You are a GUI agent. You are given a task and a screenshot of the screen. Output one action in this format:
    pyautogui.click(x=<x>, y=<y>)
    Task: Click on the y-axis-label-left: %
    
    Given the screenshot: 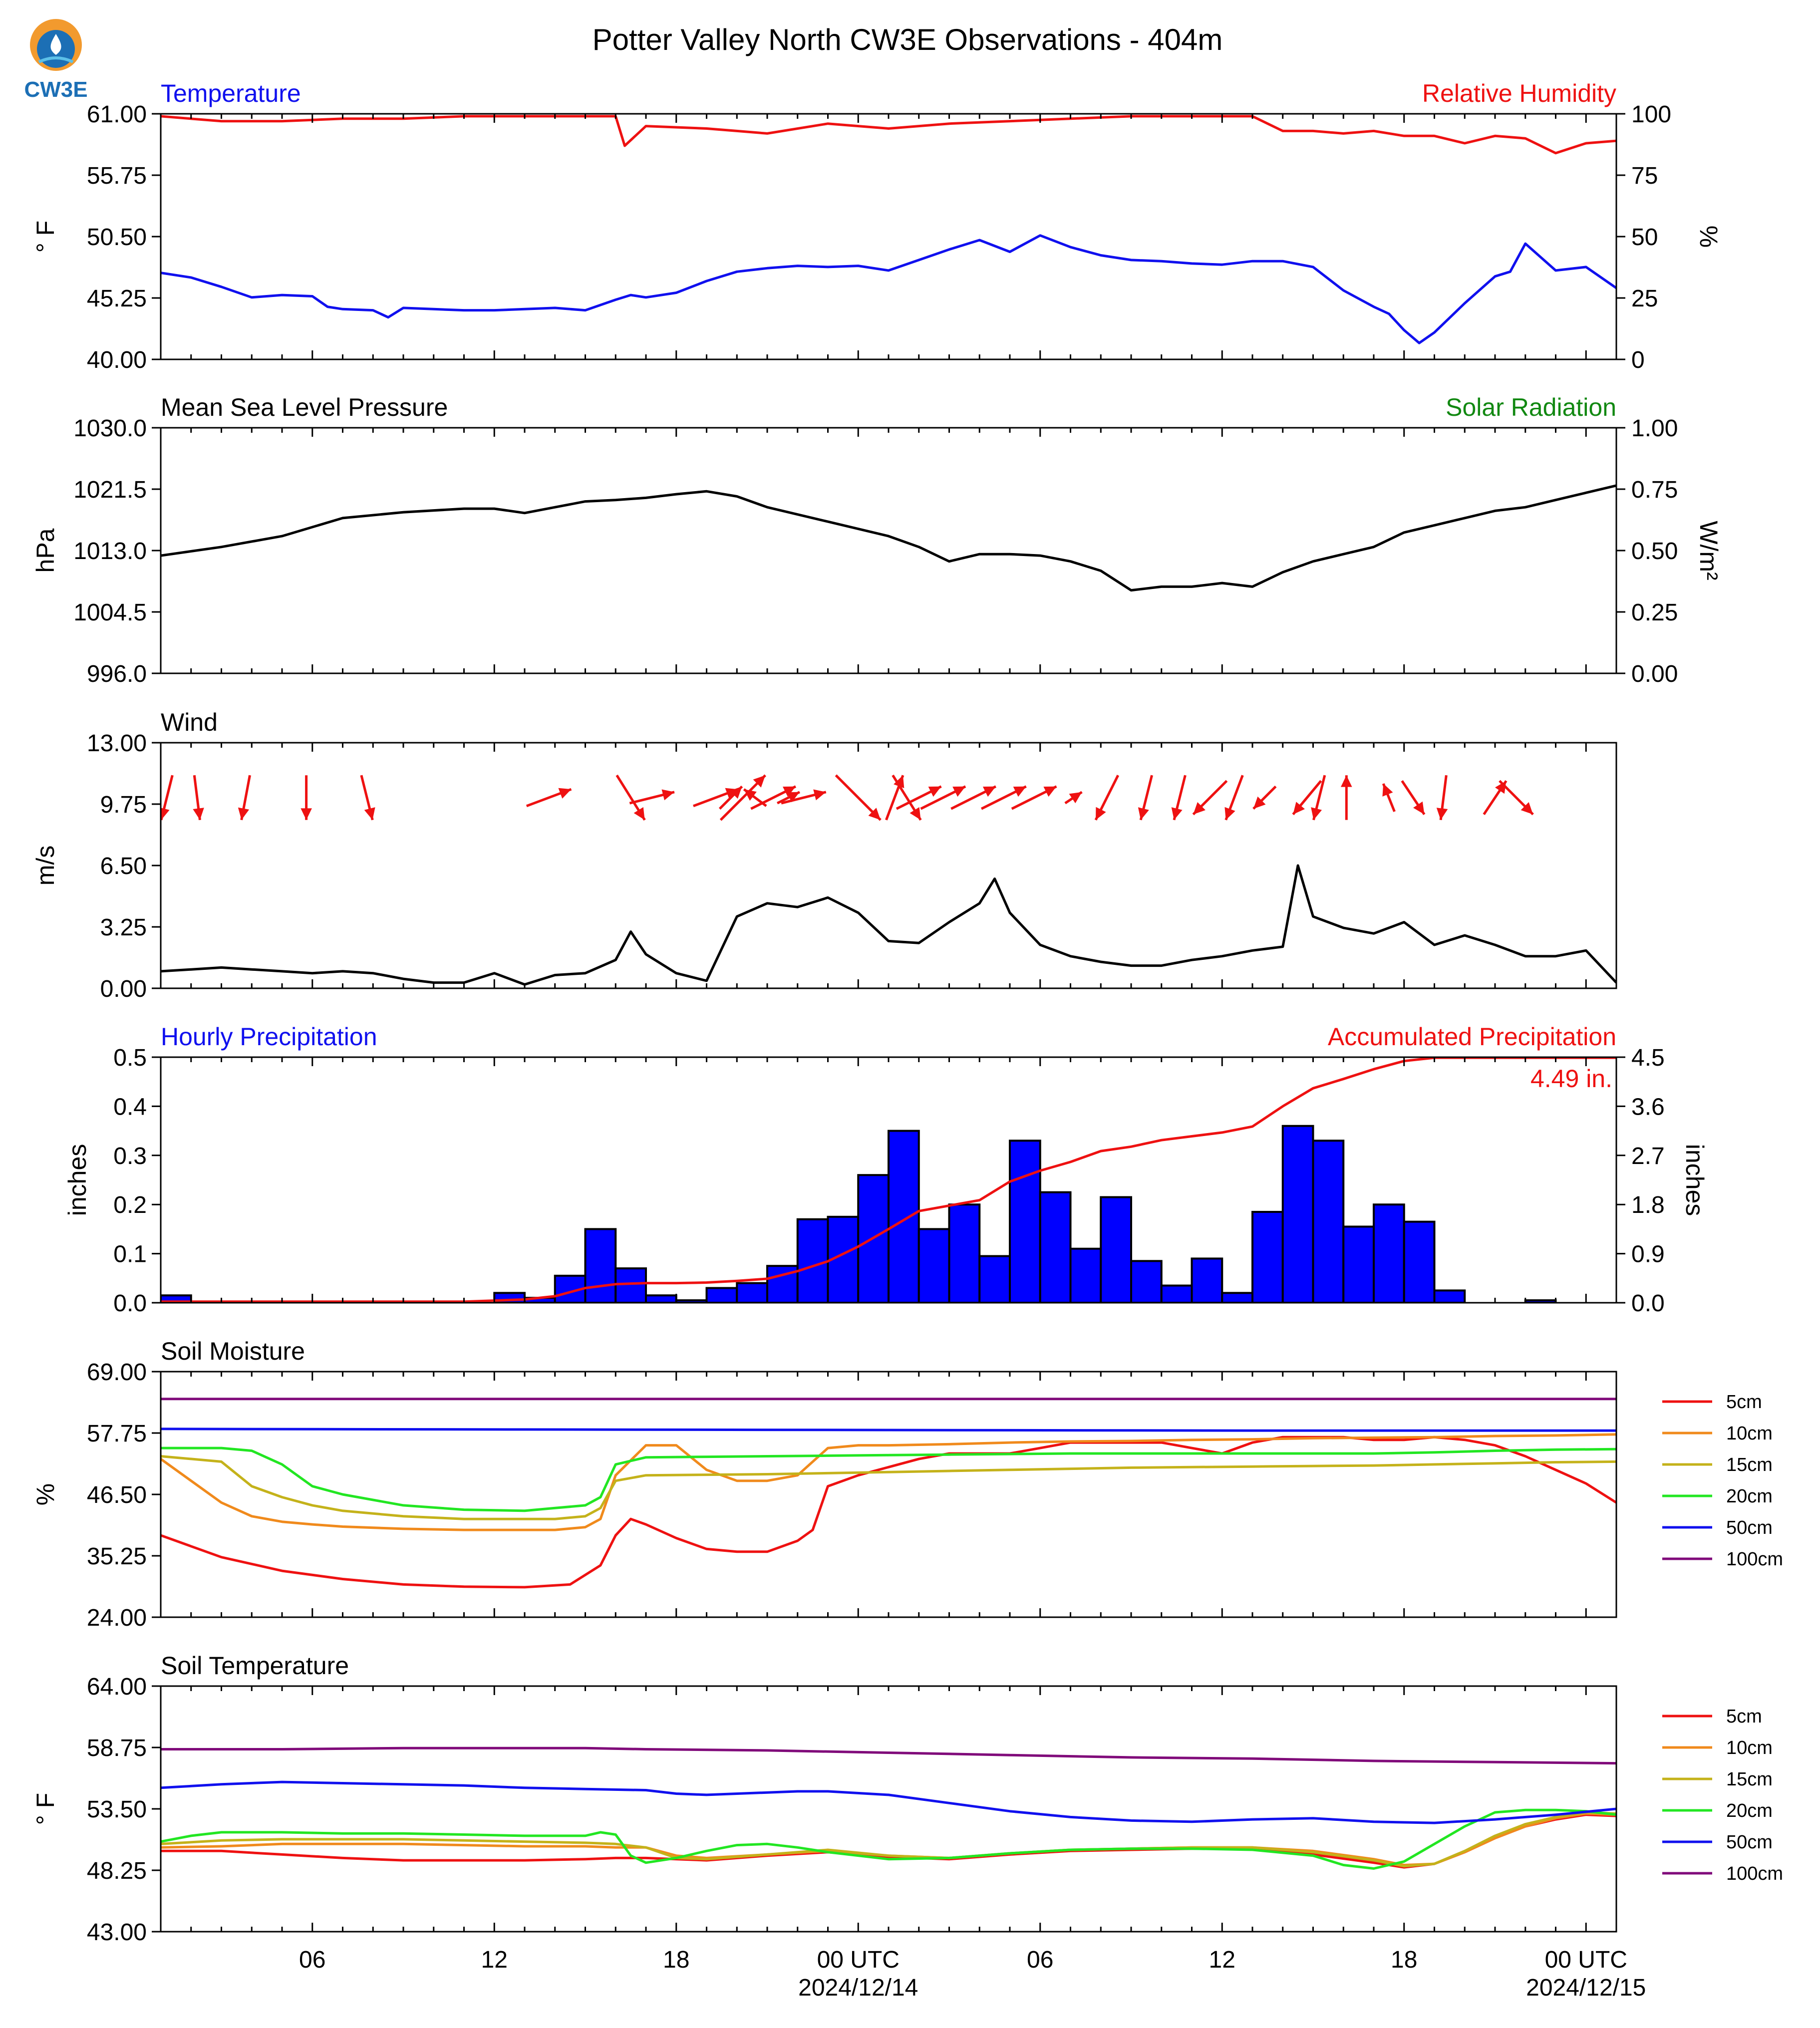 What is the action you would take?
    pyautogui.click(x=45, y=1494)
    